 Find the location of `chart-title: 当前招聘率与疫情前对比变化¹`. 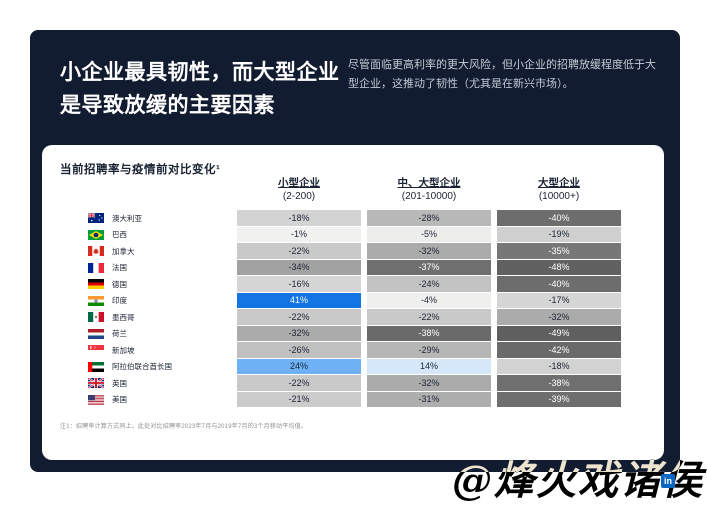

chart-title: 当前招聘率与疫情前对比变化¹ is located at coordinates (140, 170).